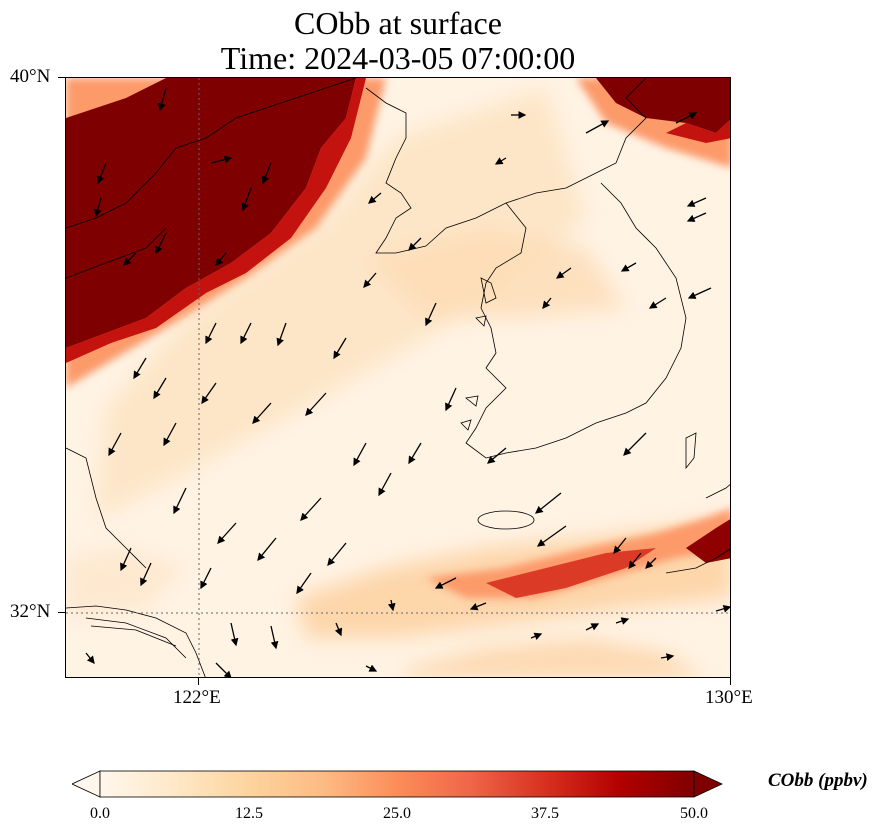 This screenshot has width=887, height=836. I want to click on colorbar-extend-low, so click(86, 784).